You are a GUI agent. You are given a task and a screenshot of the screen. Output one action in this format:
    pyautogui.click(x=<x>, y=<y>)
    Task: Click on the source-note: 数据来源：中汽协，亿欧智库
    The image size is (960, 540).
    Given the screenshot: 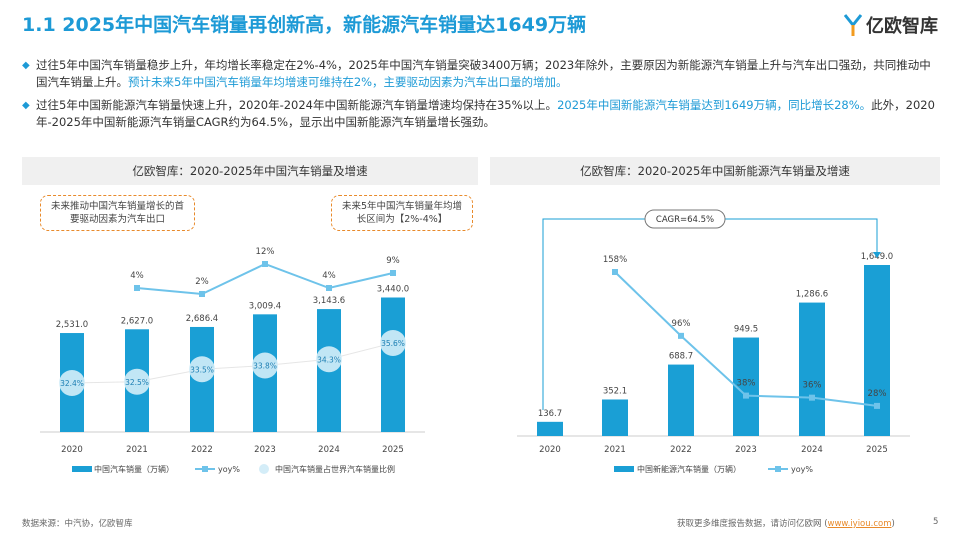 What is the action you would take?
    pyautogui.click(x=77, y=524)
    